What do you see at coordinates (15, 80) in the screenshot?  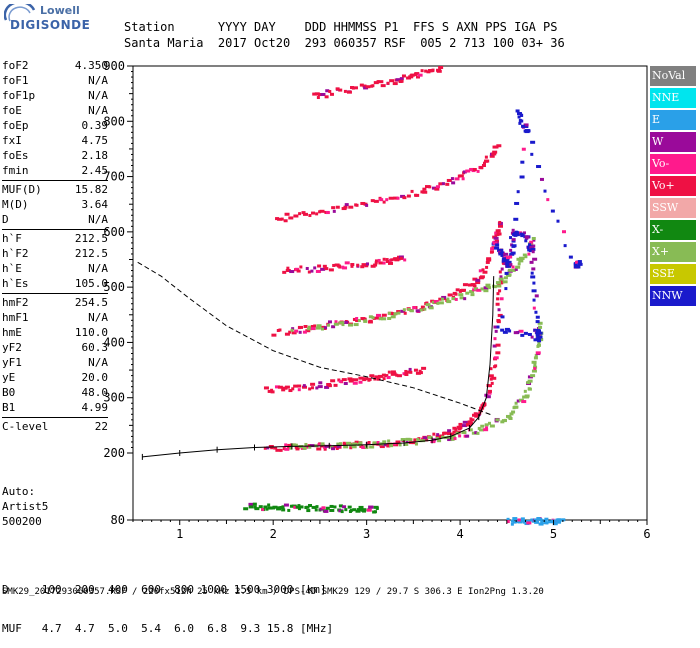 I see `param-key: foF1` at bounding box center [15, 80].